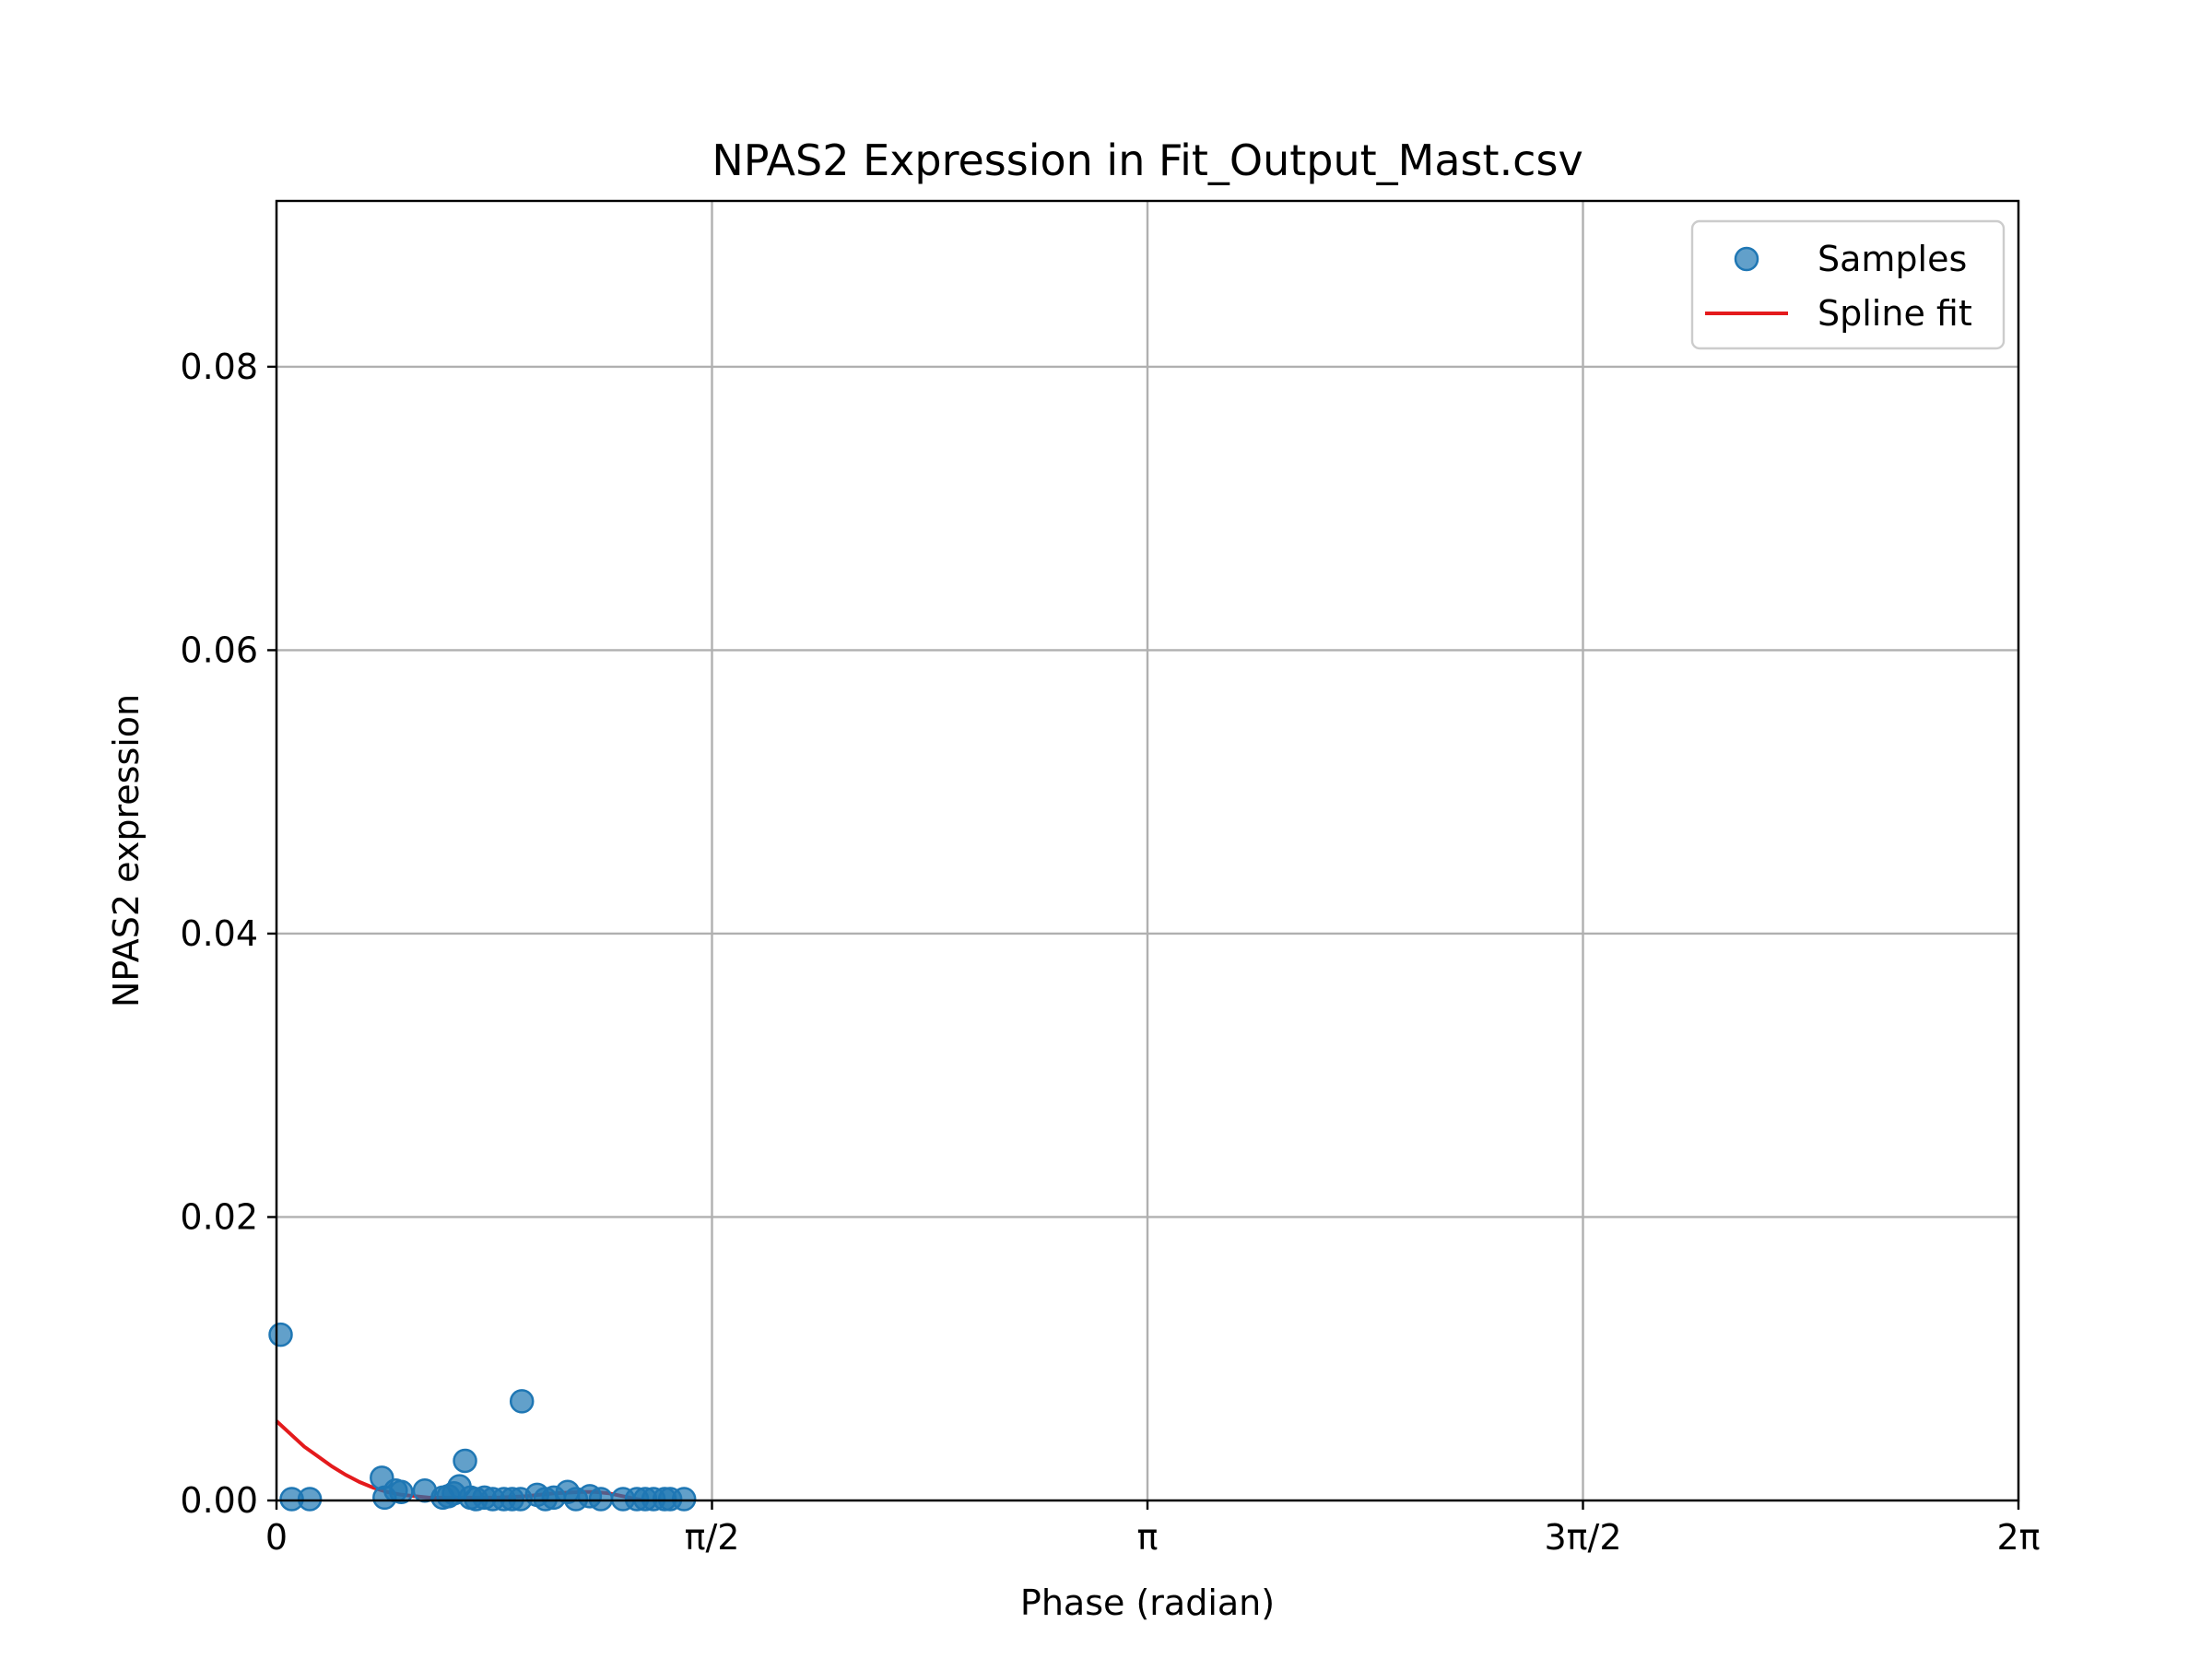 Image resolution: width=2212 pixels, height=1659 pixels. Describe the element at coordinates (2018, 1537) in the screenshot. I see `x-tick-label: 2π` at that location.